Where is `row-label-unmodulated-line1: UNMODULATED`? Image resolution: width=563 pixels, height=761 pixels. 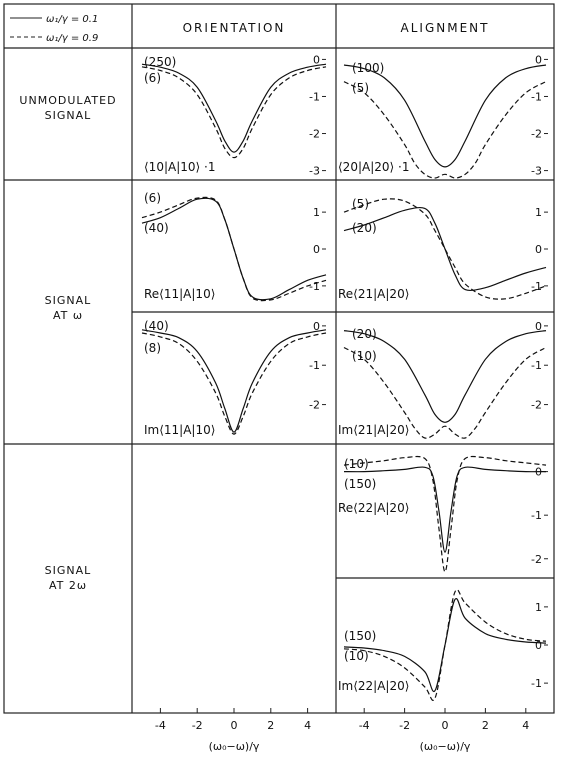 row-label-unmodulated-line1: UNMODULATED is located at coordinates (67, 100).